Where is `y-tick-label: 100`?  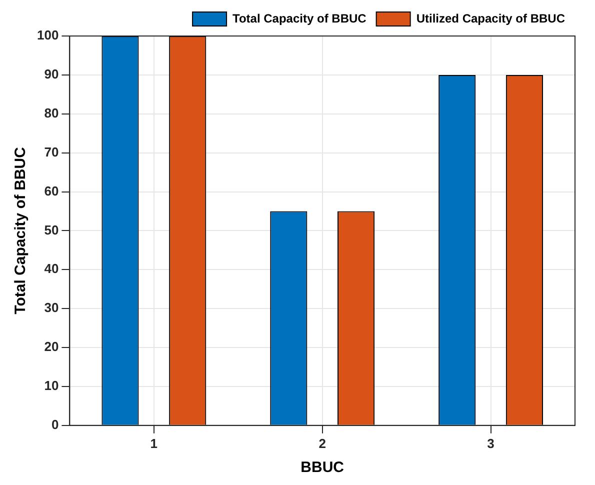
y-tick-label: 100 is located at coordinates (47, 35).